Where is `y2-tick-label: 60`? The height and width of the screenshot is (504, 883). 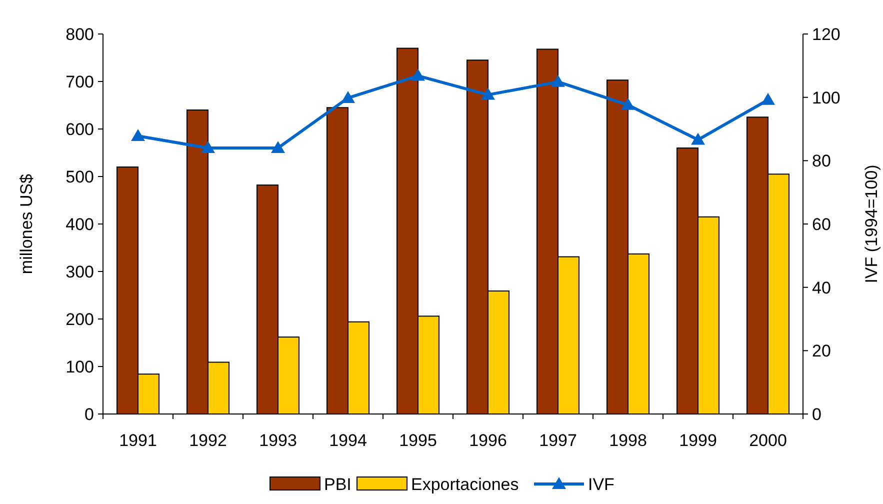
y2-tick-label: 60 is located at coordinates (821, 224).